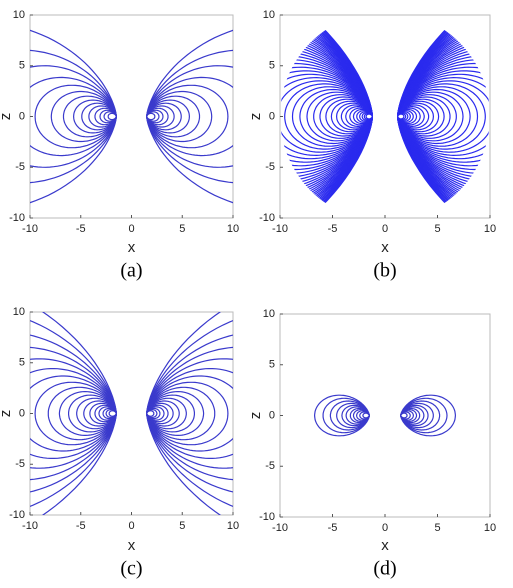 This screenshot has width=513, height=588. What do you see at coordinates (384, 569) in the screenshot?
I see `panel-caption: (d)` at bounding box center [384, 569].